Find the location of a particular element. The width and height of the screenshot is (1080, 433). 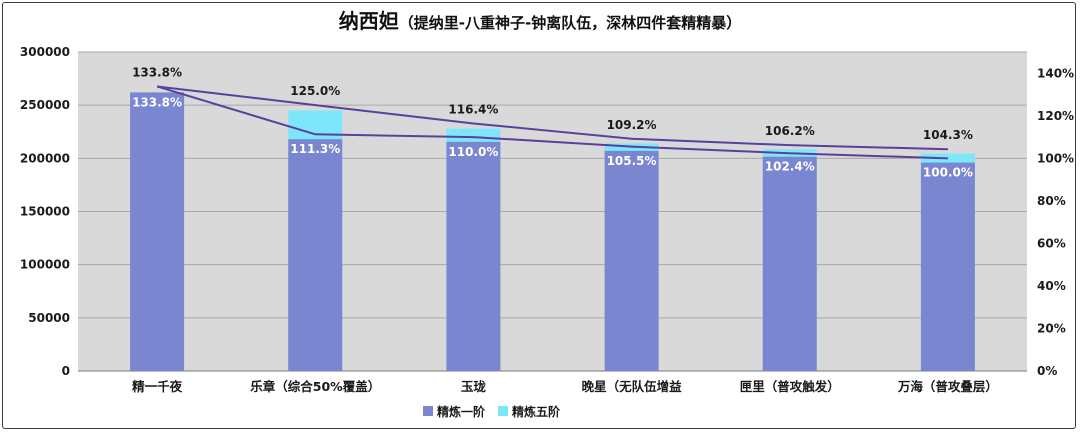

x-category-label: 玉珑 is located at coordinates (474, 386).